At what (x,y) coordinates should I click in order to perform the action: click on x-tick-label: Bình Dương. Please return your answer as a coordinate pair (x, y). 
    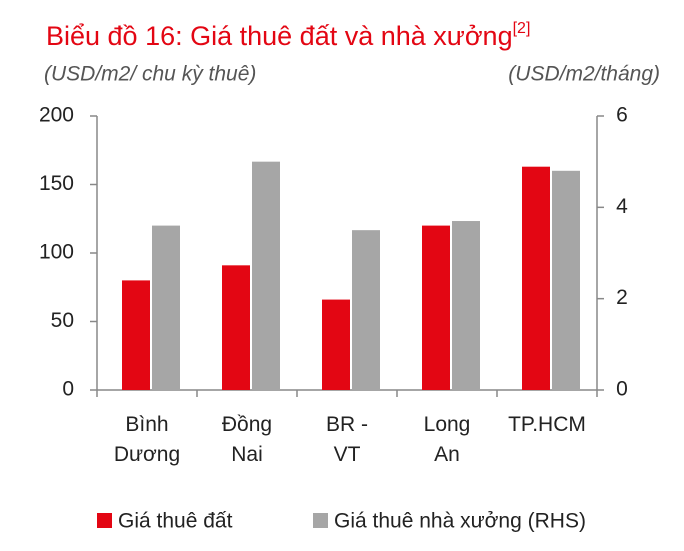
    Looking at the image, I should click on (147, 439).